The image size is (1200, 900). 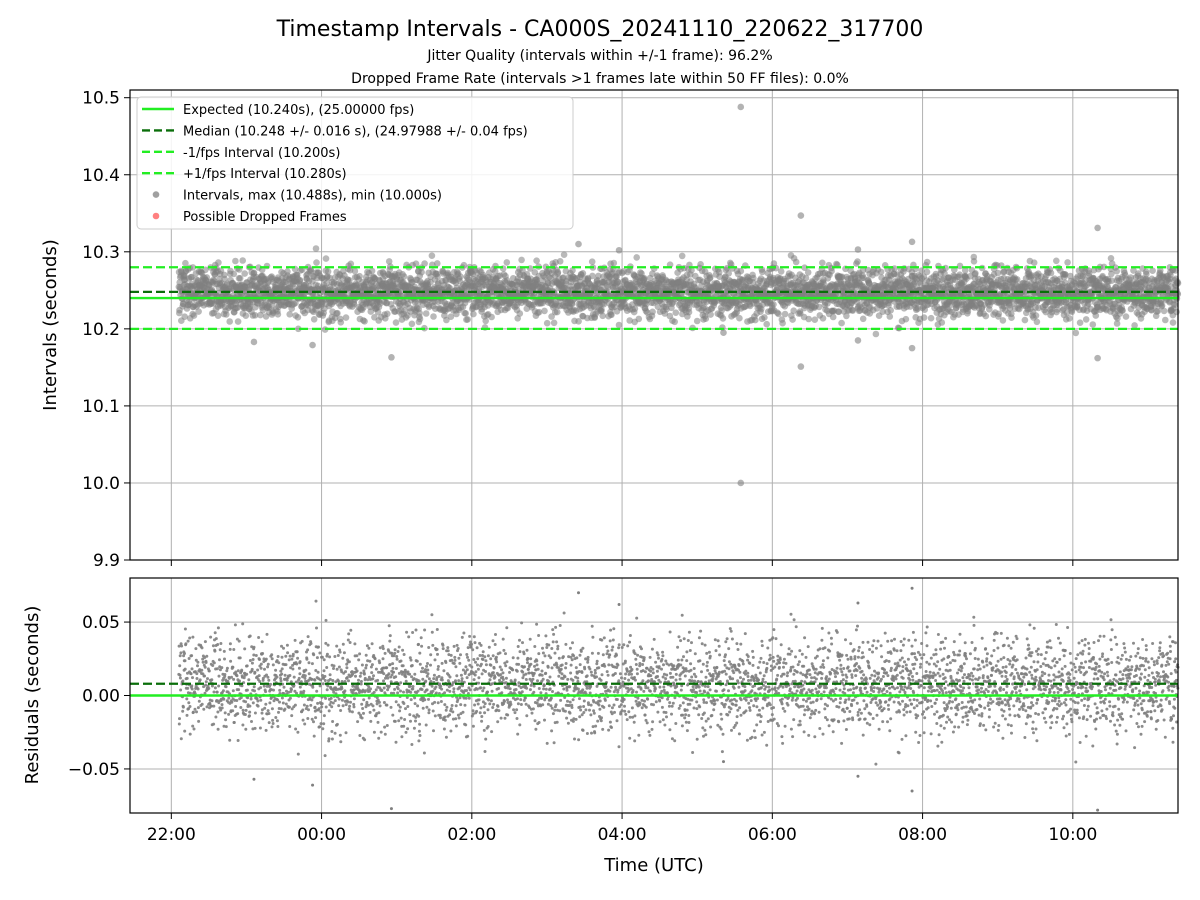 What do you see at coordinates (278, 110) in the screenshot?
I see `legend-entry: Expected (10.240s), (25.00000 fps)` at bounding box center [278, 110].